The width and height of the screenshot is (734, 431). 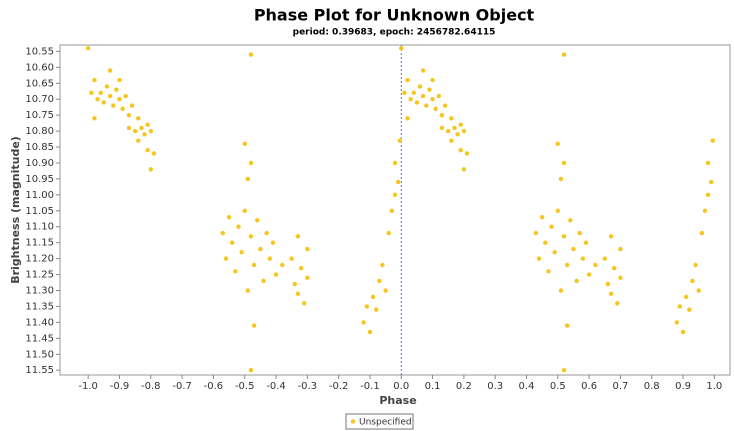 What do you see at coordinates (39, 163) in the screenshot?
I see `y-tick-label: 10.90` at bounding box center [39, 163].